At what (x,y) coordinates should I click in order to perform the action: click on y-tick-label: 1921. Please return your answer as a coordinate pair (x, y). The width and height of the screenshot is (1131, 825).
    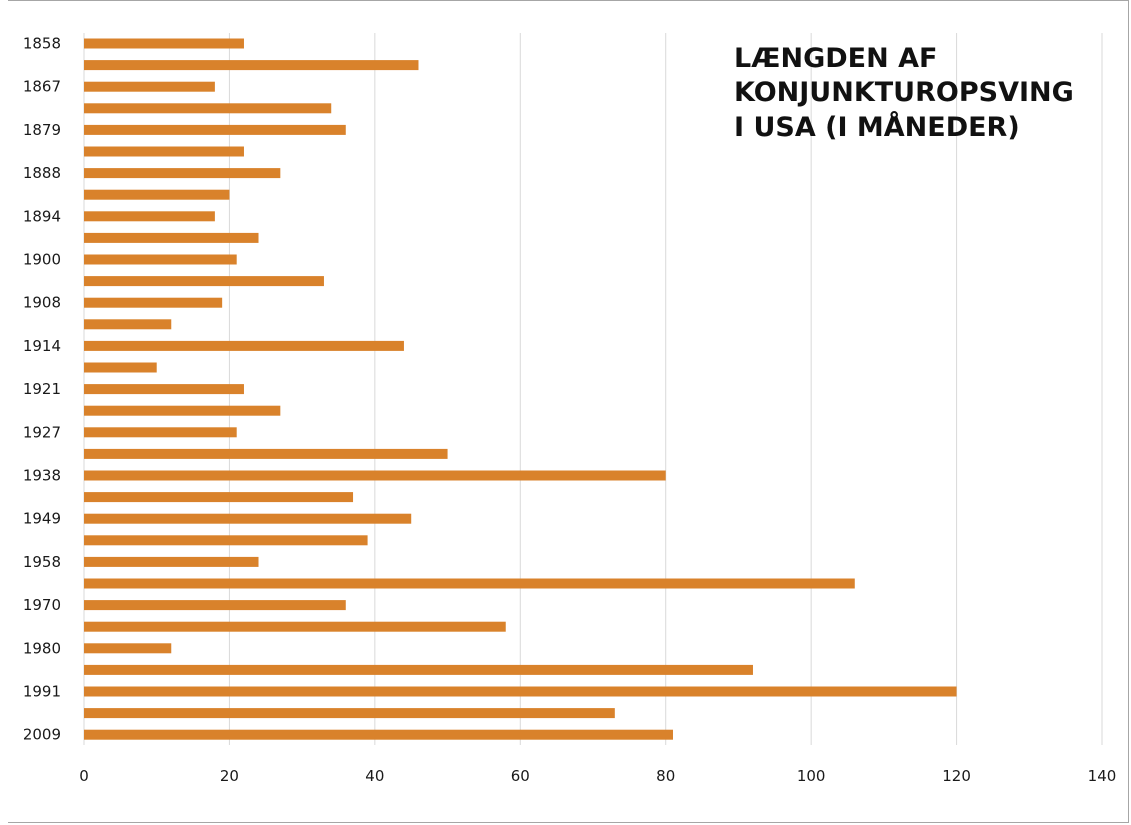
    Looking at the image, I should click on (42, 389).